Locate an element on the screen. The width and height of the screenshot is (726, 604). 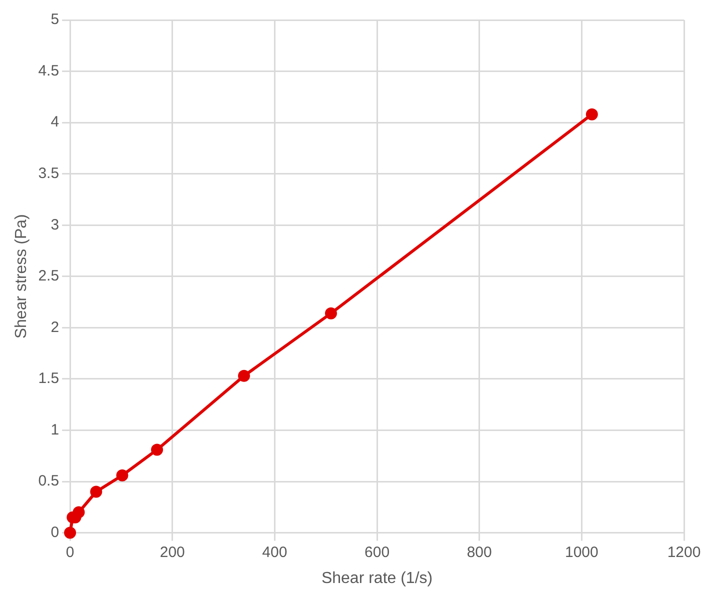
y-tick-label: 1.5 is located at coordinates (49, 379).